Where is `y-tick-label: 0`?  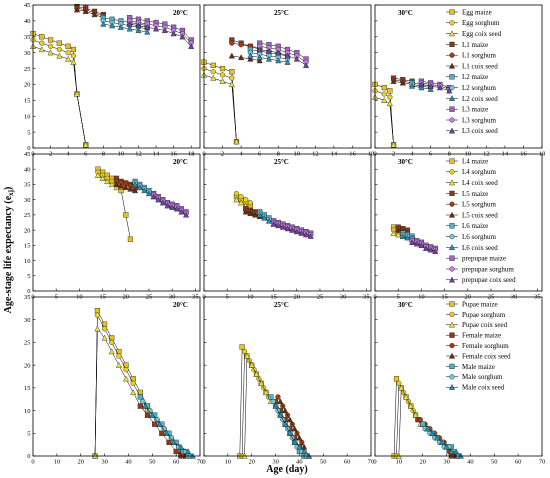 y-tick-label: 0 is located at coordinates (28, 148).